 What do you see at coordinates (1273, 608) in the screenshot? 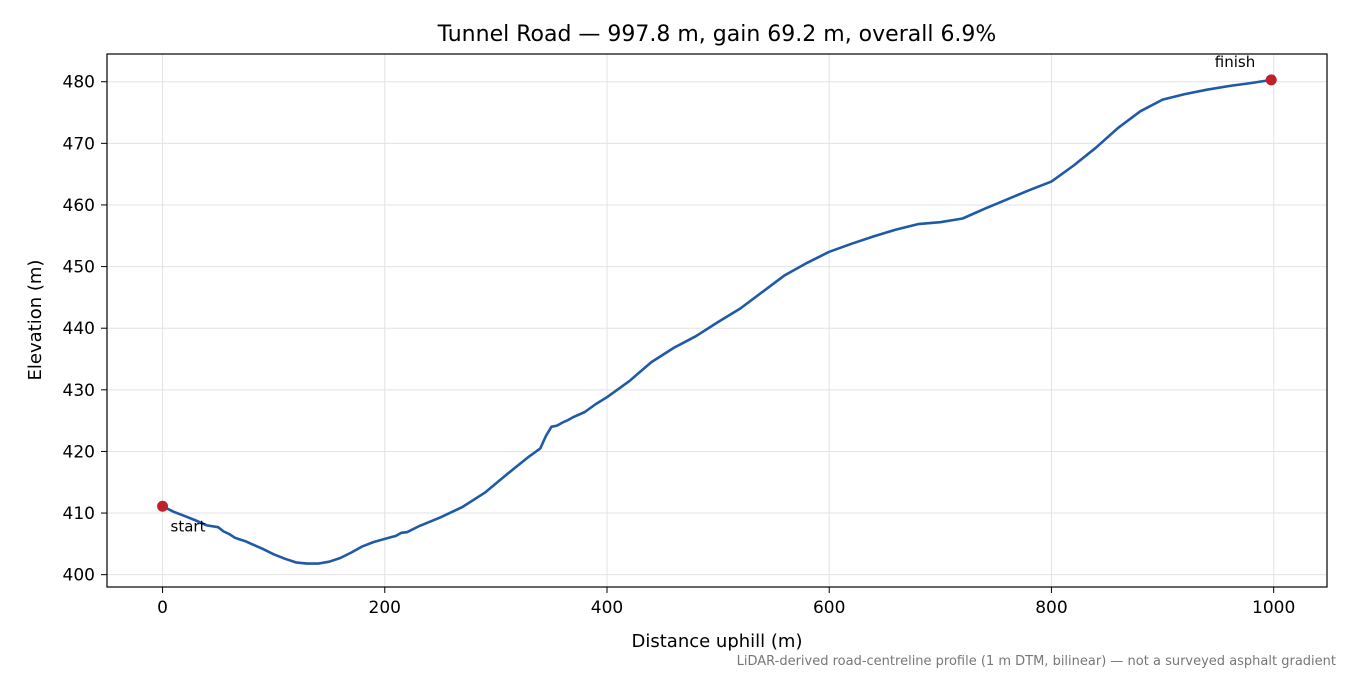
I see `x-tick-label: 1000` at bounding box center [1273, 608].